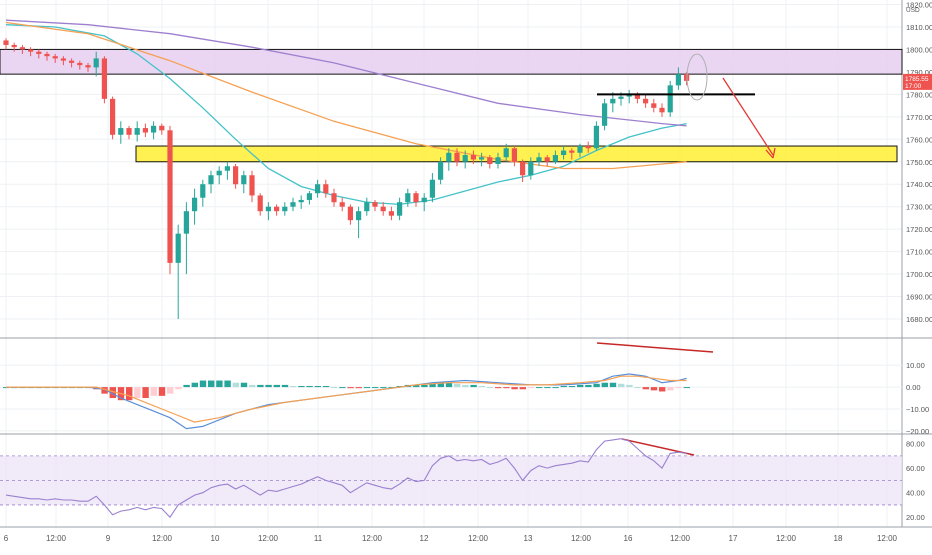  I want to click on price-tick-label: 1800.00, so click(919, 49).